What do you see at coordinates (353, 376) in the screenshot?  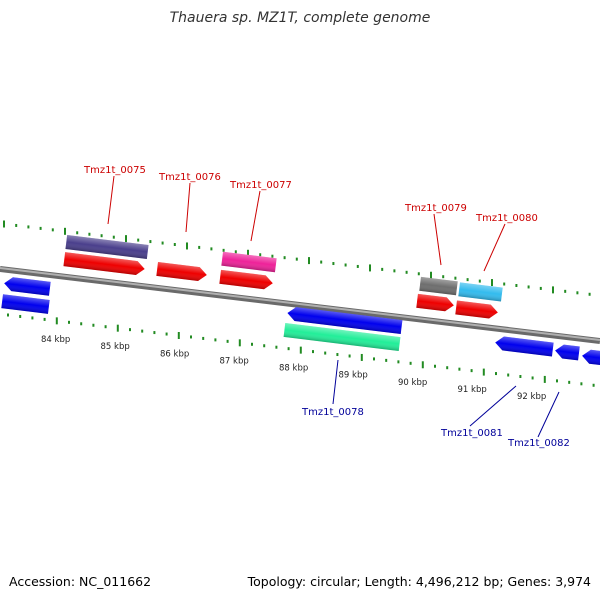 I see `scale-tick-label: 89 kbp` at bounding box center [353, 376].